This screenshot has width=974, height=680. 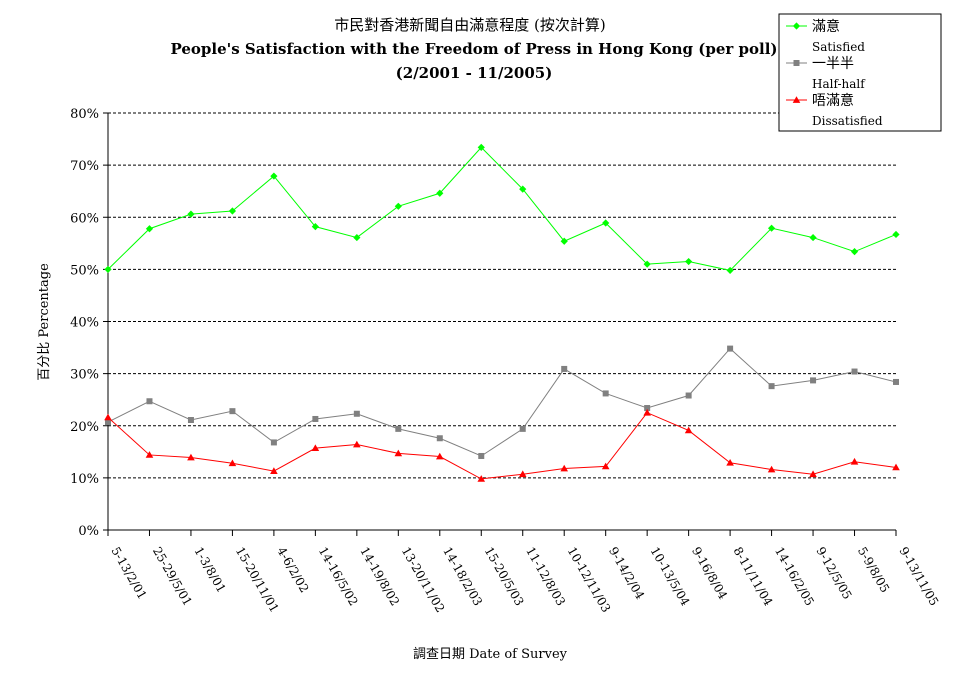 What do you see at coordinates (84, 375) in the screenshot?
I see `y-tick-label: 30%` at bounding box center [84, 375].